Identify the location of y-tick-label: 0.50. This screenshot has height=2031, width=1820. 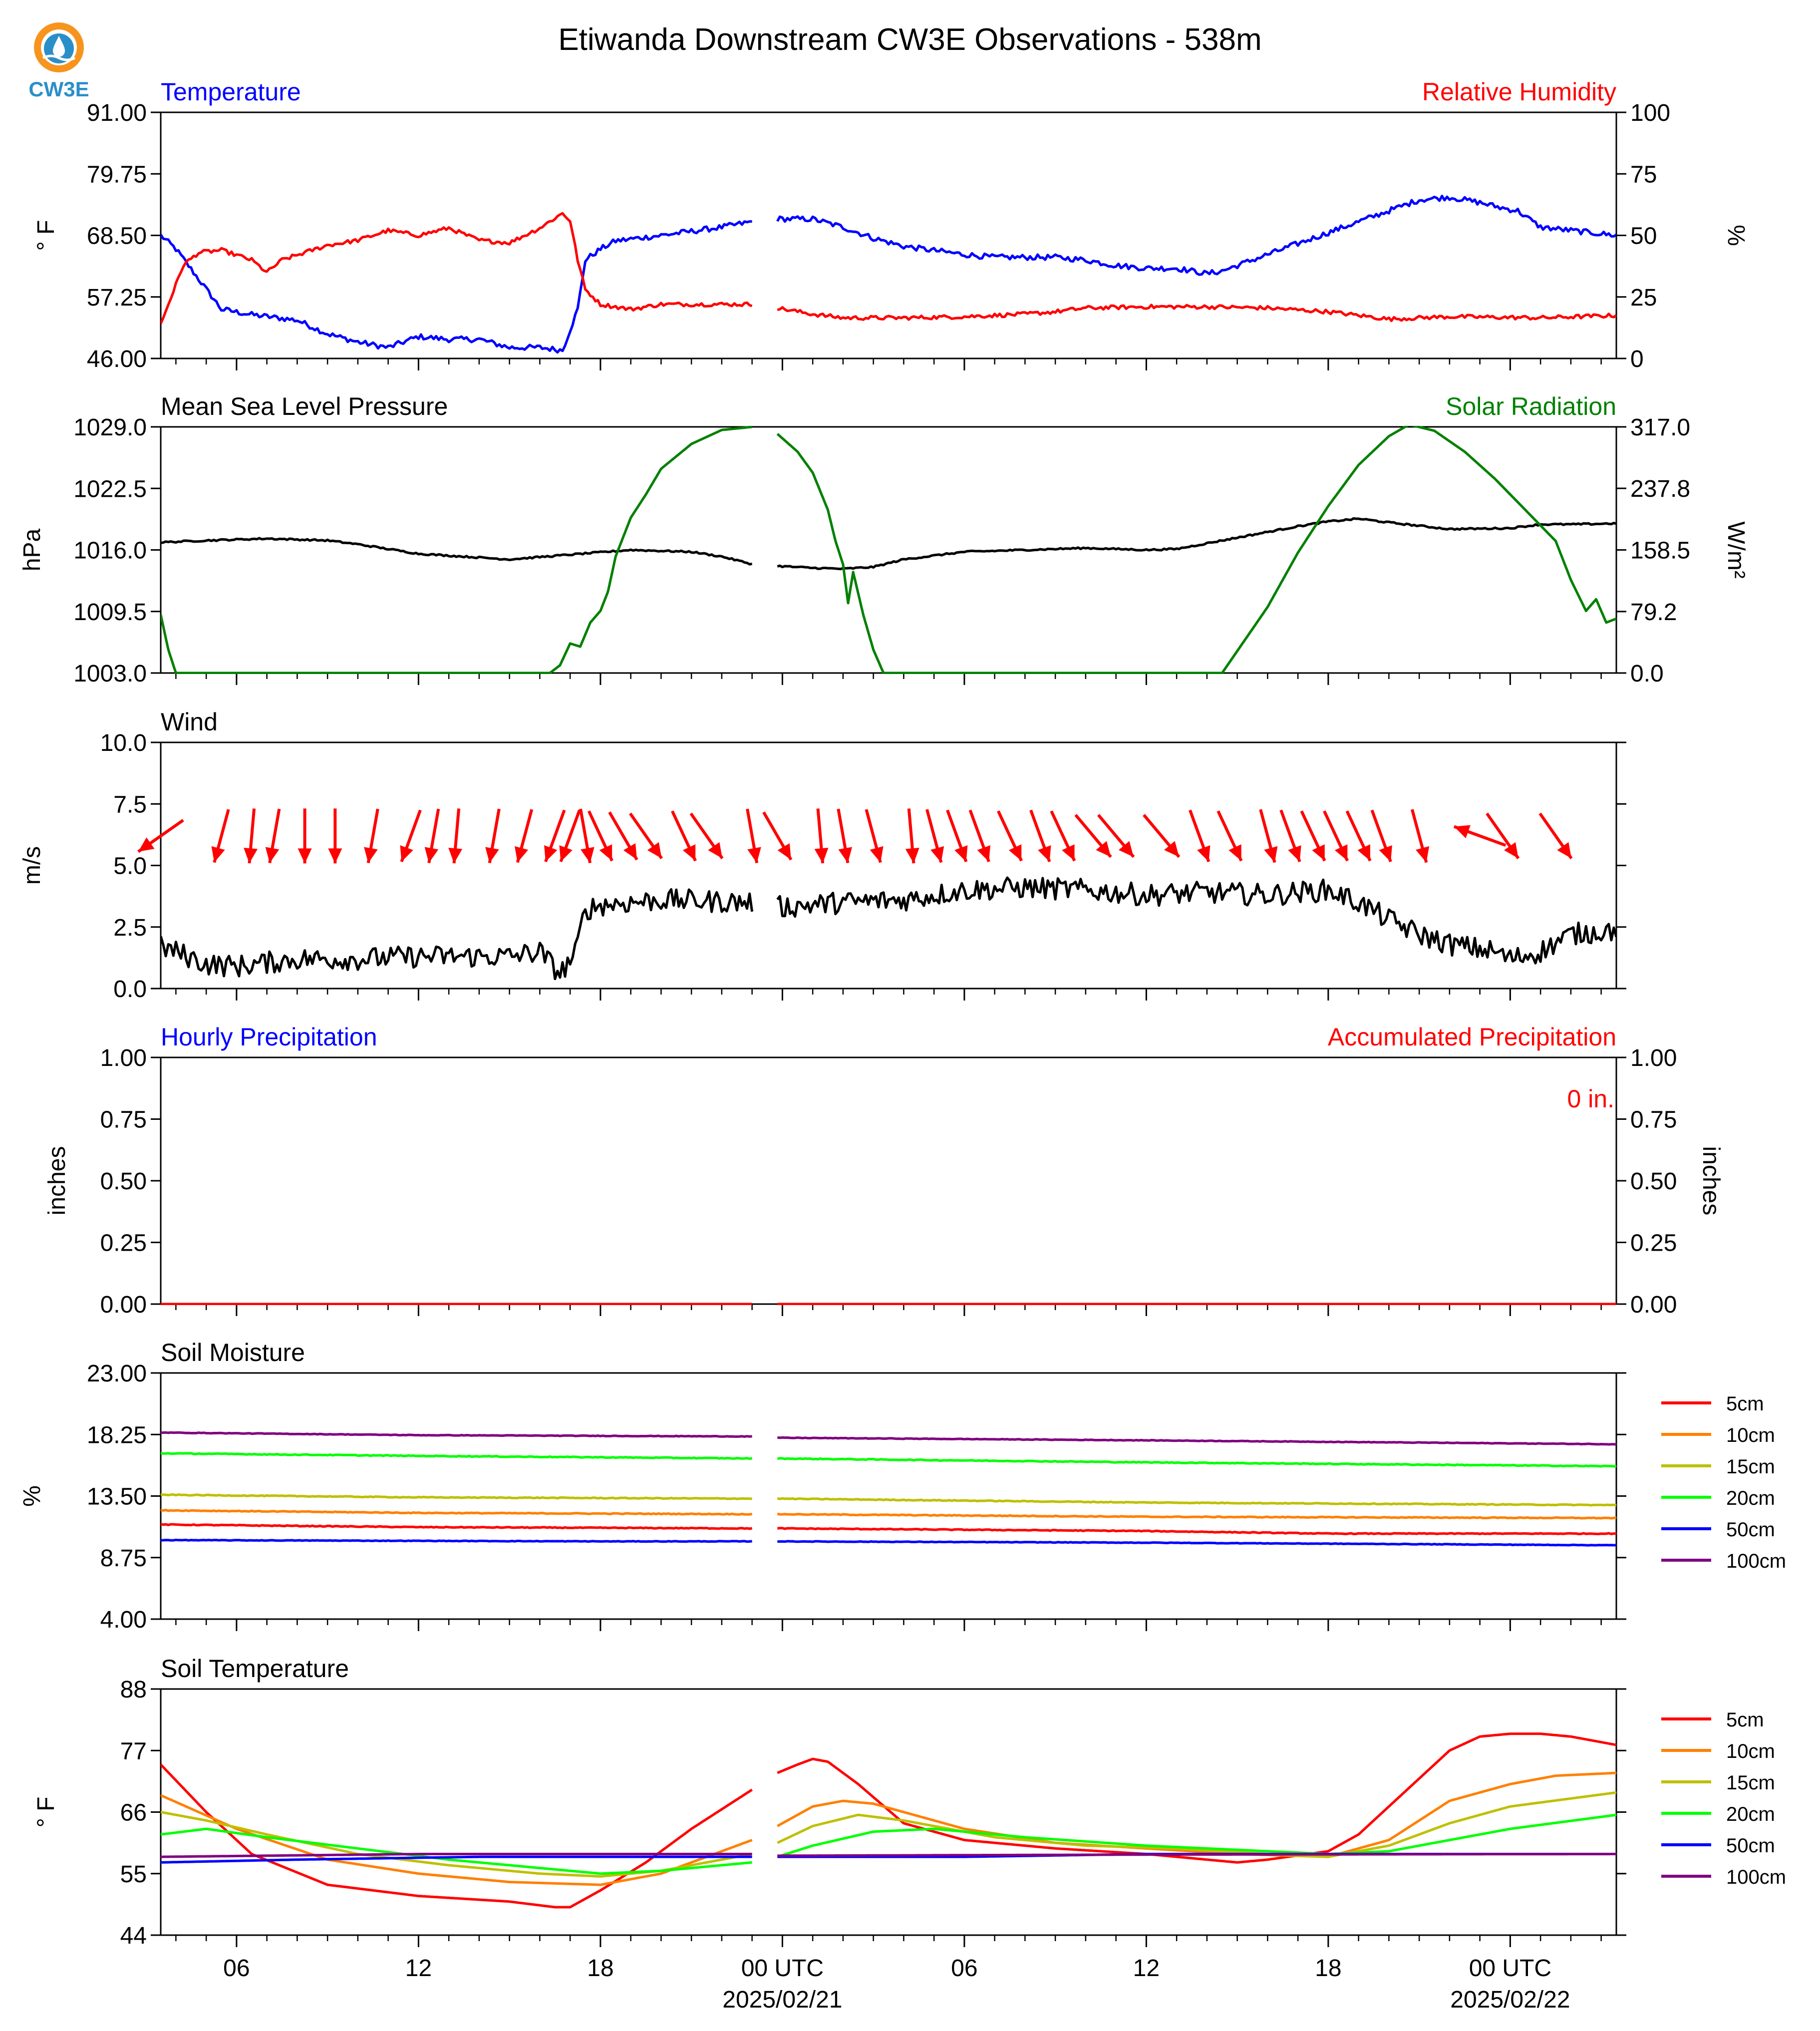
(1653, 1182).